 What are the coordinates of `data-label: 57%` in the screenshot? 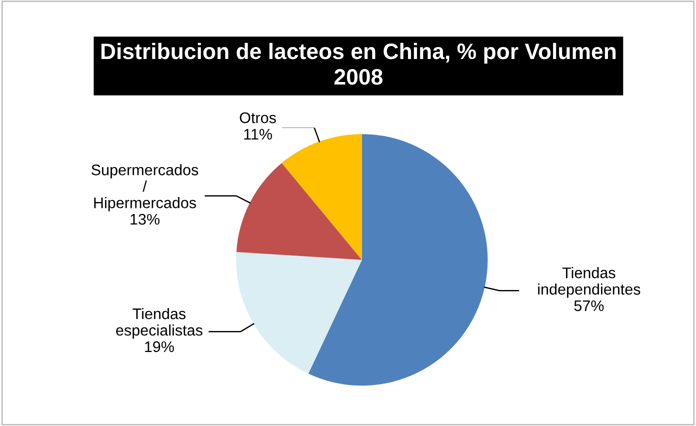 It's located at (589, 306).